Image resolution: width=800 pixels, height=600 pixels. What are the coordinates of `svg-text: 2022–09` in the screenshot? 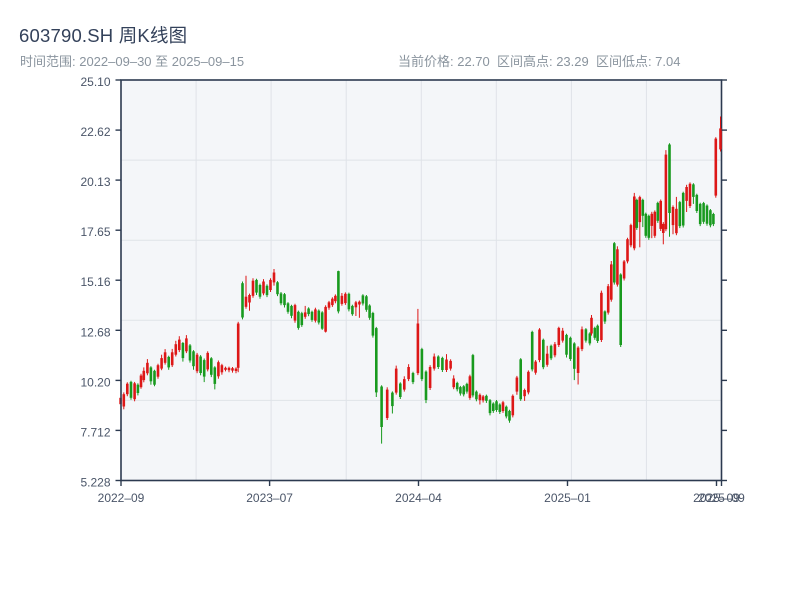 It's located at (121, 498).